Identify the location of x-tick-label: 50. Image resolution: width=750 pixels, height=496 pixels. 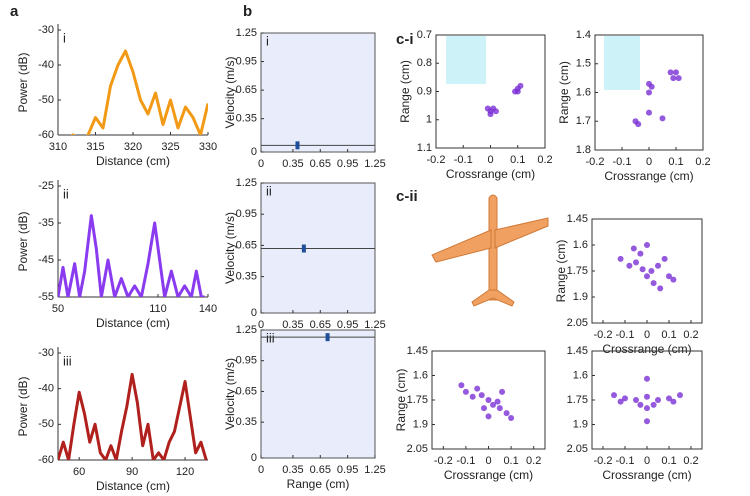
(58, 309).